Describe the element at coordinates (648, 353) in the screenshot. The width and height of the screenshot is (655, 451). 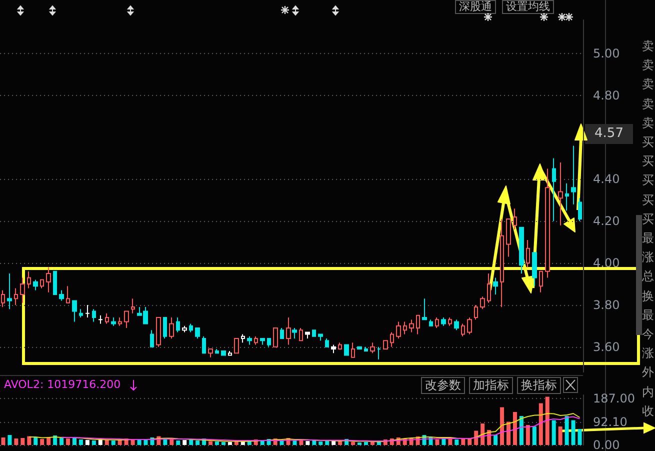
I see `text: 涨` at that location.